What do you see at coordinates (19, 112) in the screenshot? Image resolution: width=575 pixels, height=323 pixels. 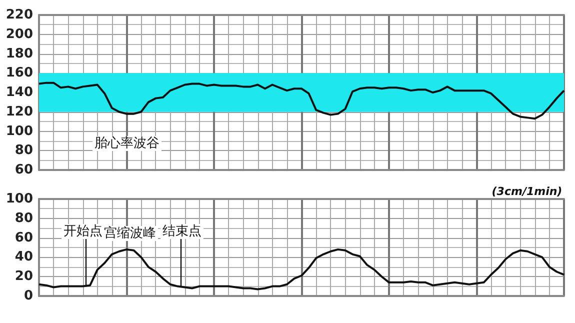 I see `y-tick-label: 120` at bounding box center [19, 112].